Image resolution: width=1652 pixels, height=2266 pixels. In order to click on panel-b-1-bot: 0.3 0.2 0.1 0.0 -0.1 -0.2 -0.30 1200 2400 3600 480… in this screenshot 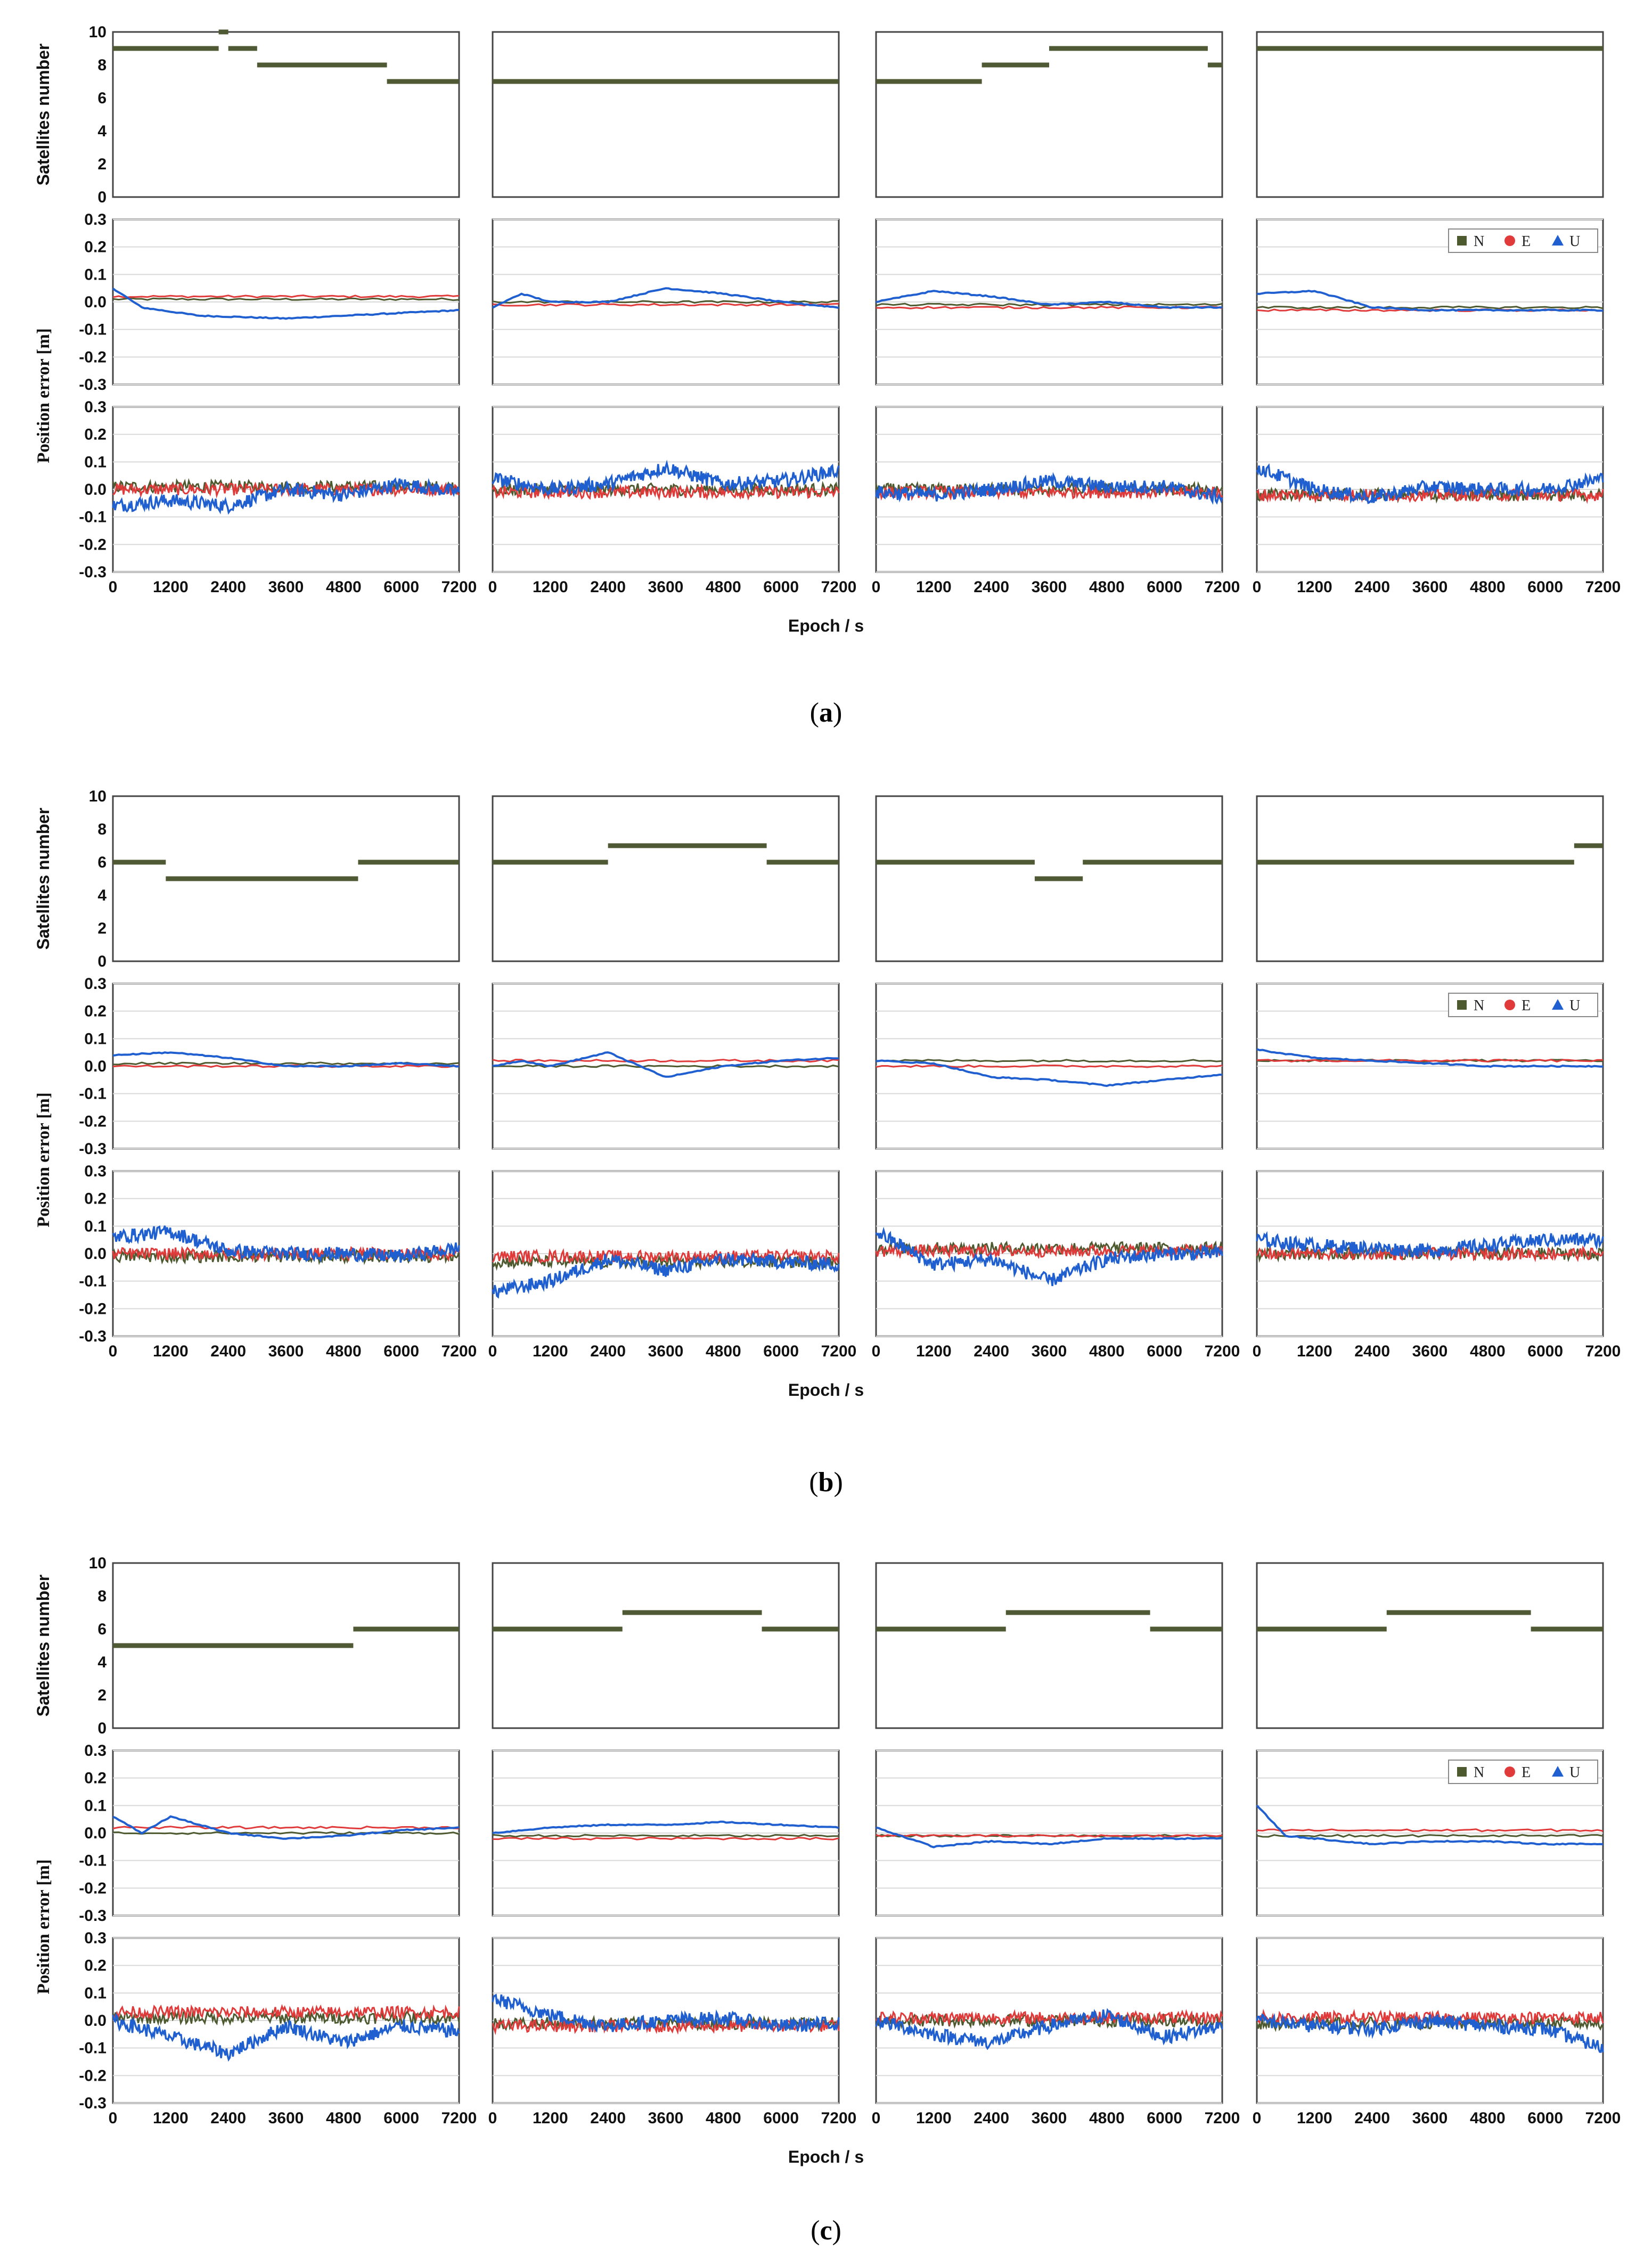, I will do `click(278, 1261)`.